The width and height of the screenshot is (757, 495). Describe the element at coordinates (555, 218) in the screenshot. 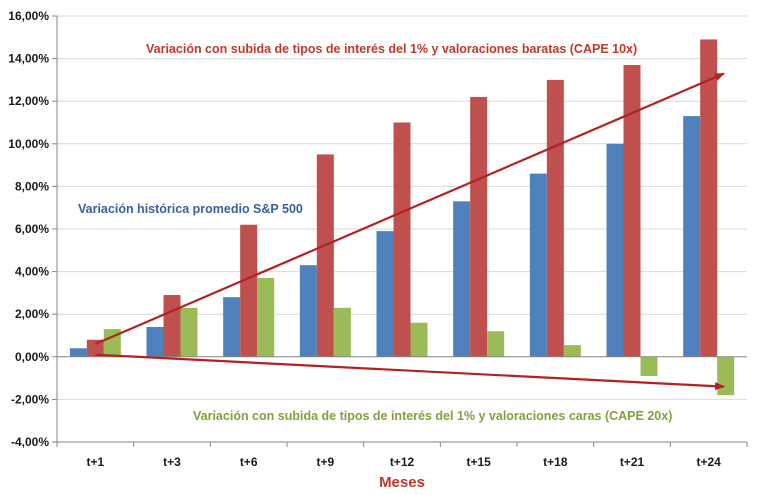

I see `bar-series2-t+18` at that location.